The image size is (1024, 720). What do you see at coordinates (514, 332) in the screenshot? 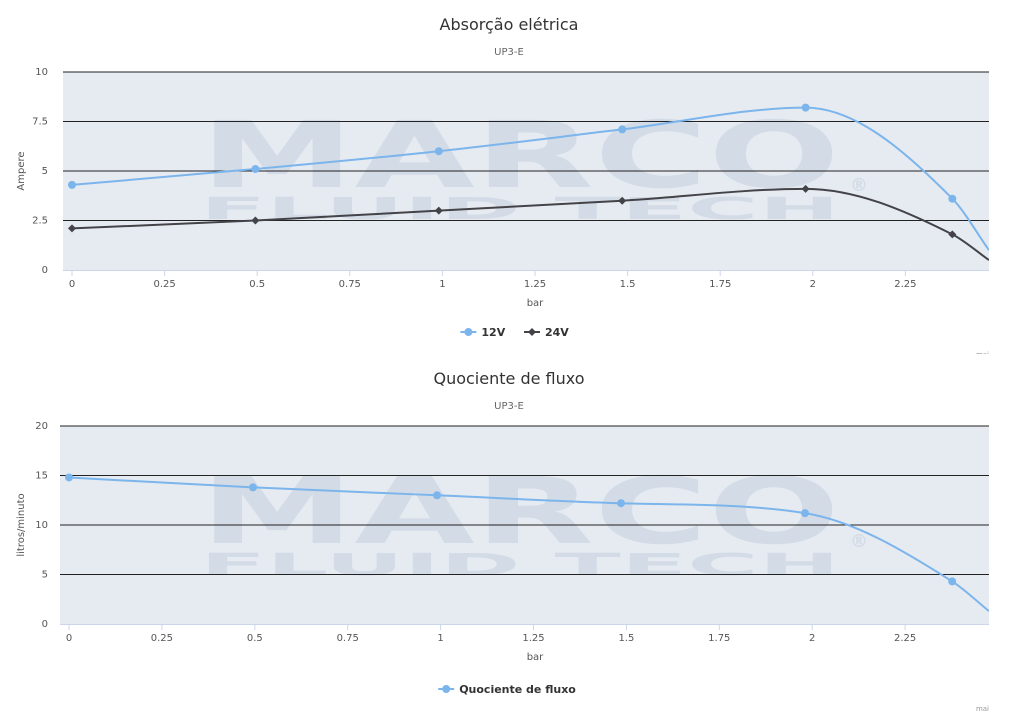
I see `legend: 12V 24V` at bounding box center [514, 332].